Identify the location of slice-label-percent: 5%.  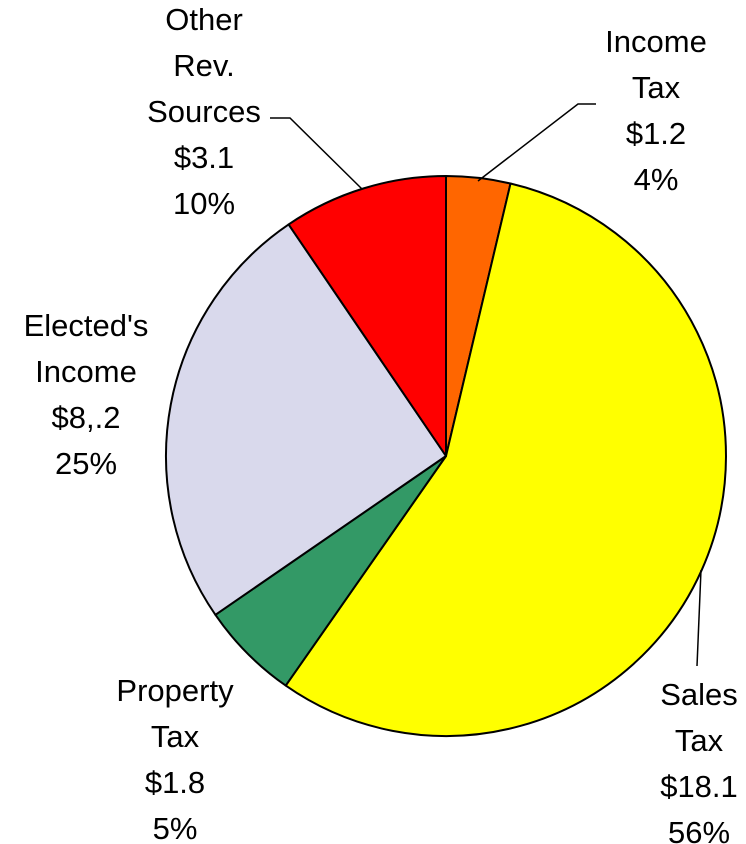
(175, 827).